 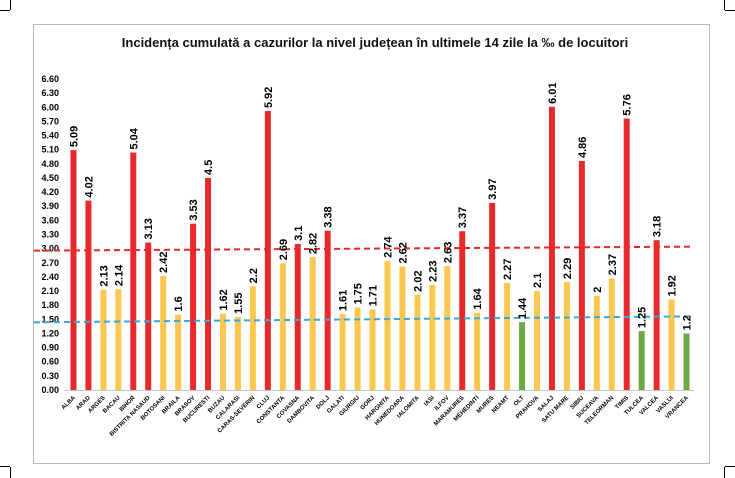 What do you see at coordinates (50, 319) in the screenshot?
I see `y-tick-label: 1.50` at bounding box center [50, 319].